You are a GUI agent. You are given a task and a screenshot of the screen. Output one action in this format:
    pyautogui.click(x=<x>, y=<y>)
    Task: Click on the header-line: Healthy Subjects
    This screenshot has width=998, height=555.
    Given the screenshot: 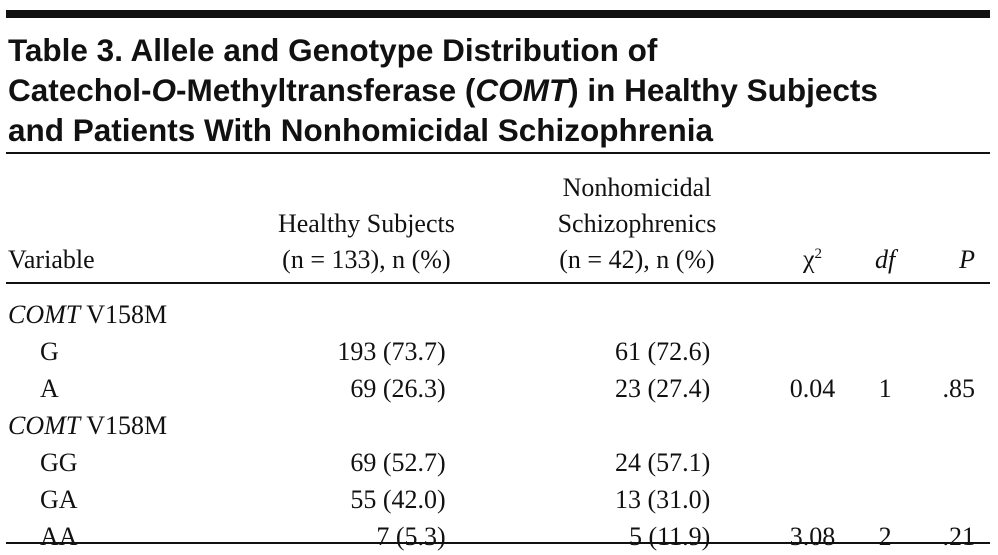 What is the action you would take?
    pyautogui.click(x=366, y=223)
    